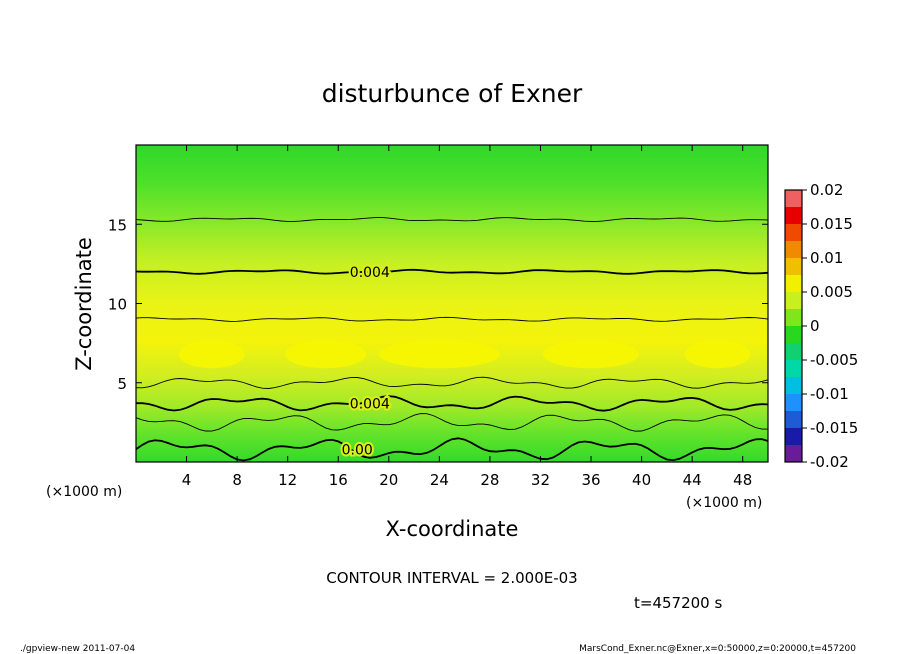 The image size is (904, 654). I want to click on y-axis-label: Z-coordinate, so click(84, 304).